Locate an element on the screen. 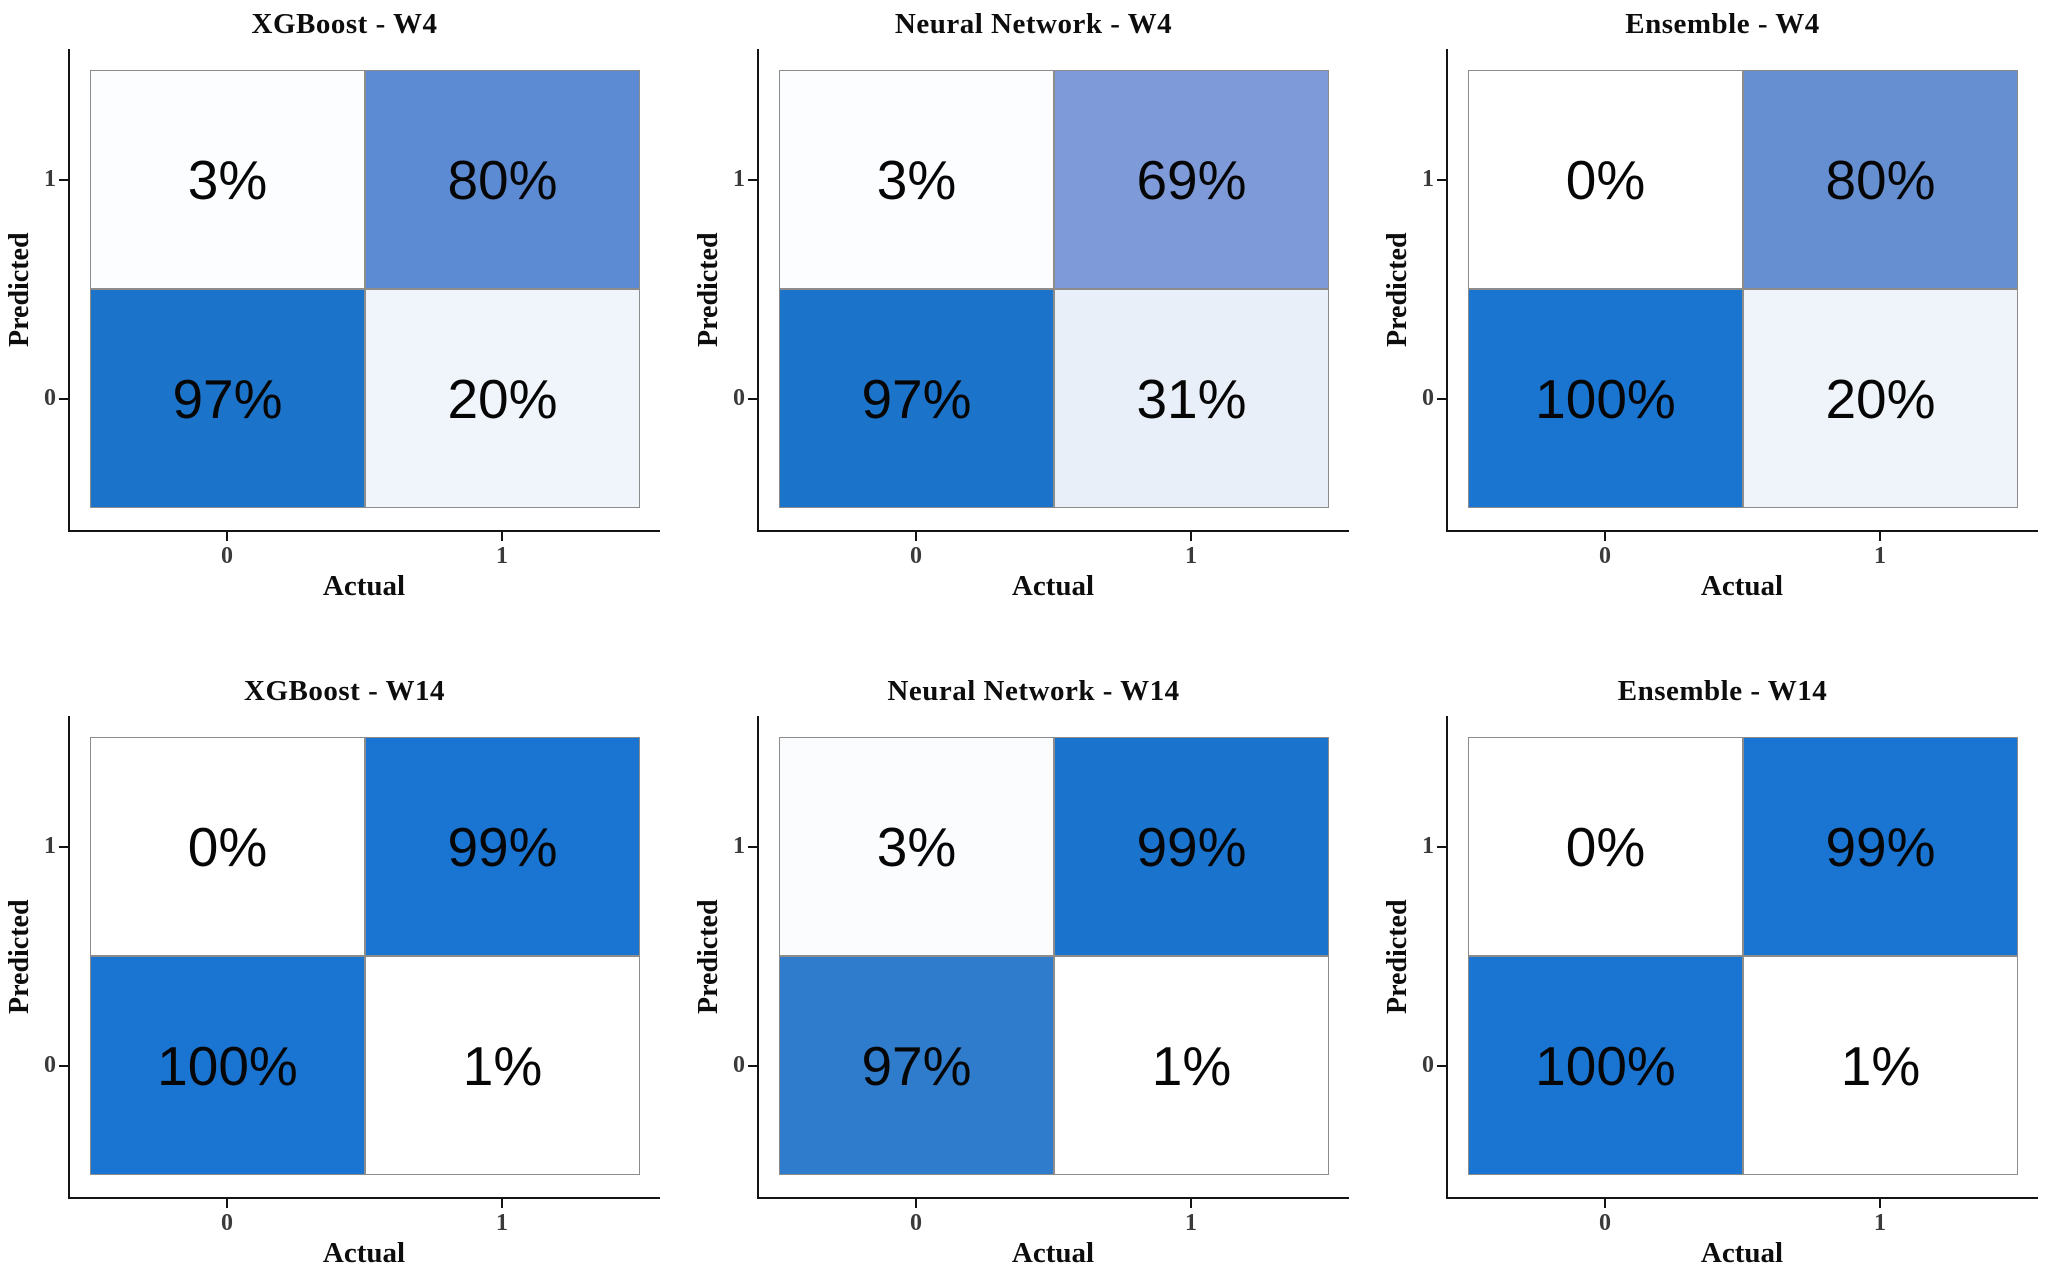  panel-title: Neural Network - W4 is located at coordinates (1033, 24).